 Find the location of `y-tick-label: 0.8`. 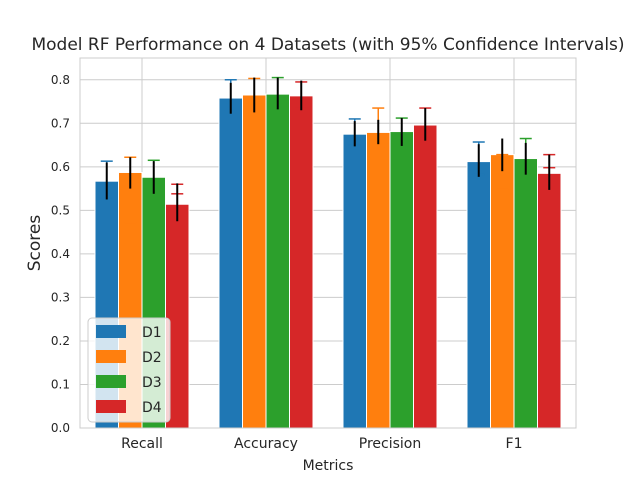

y-tick-label: 0.8 is located at coordinates (60, 80).